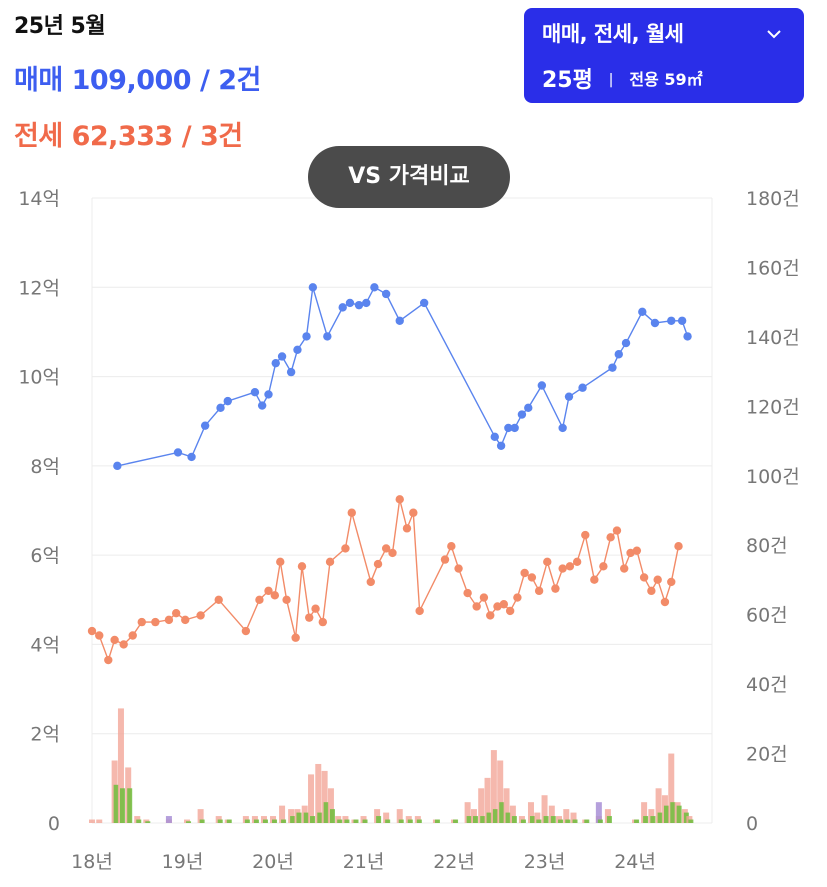  Describe the element at coordinates (45, 645) in the screenshot. I see `left-tick-label: 4억` at that location.